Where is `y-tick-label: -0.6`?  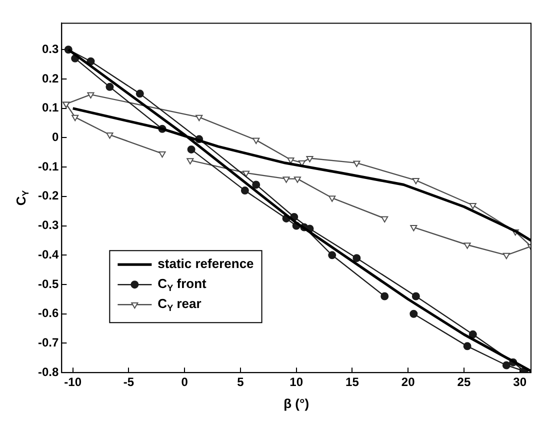
y-tick-label: -0.6 is located at coordinates (48, 313).